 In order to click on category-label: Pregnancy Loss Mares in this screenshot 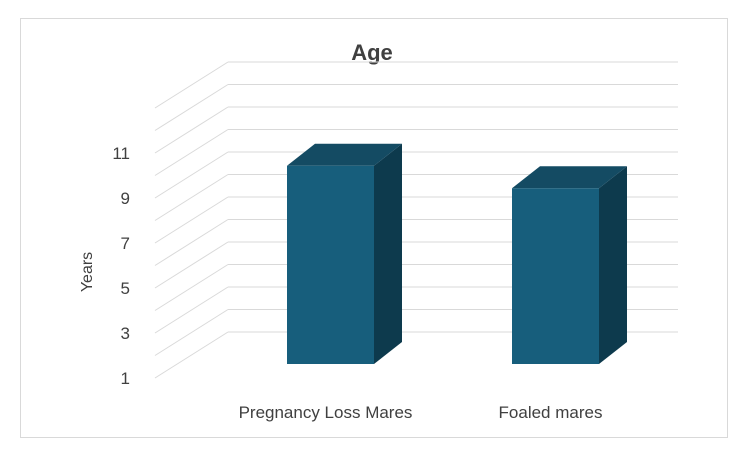, I will do `click(326, 412)`.